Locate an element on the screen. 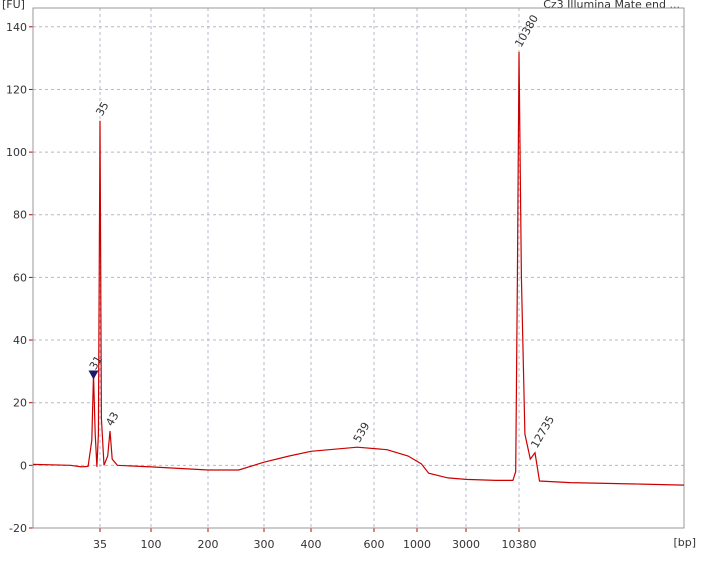 This screenshot has width=701, height=565. x-tick-label: 35 is located at coordinates (100, 544).